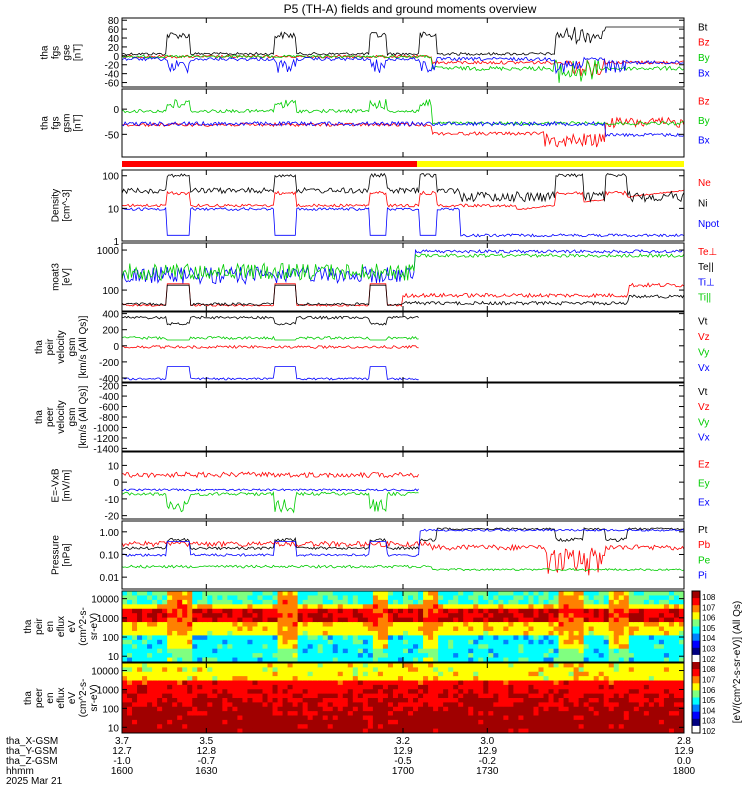  Describe the element at coordinates (110, 533) in the screenshot. I see `y-tick-label: 1.00` at that location.